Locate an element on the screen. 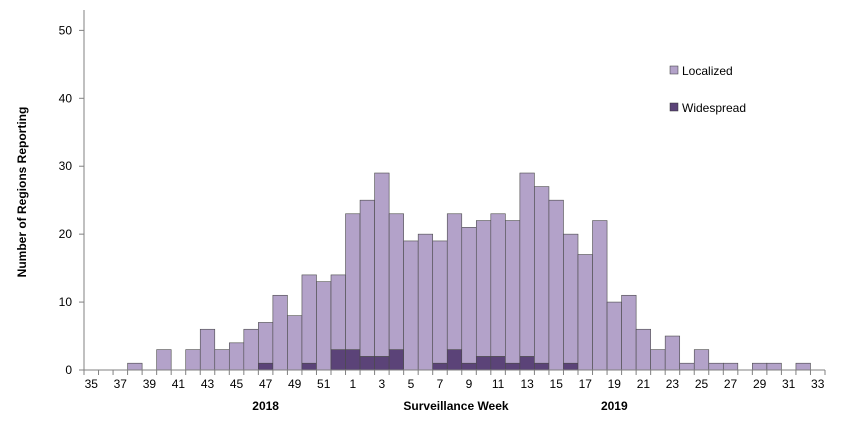  x-tick-label-25: 25 is located at coordinates (702, 384).